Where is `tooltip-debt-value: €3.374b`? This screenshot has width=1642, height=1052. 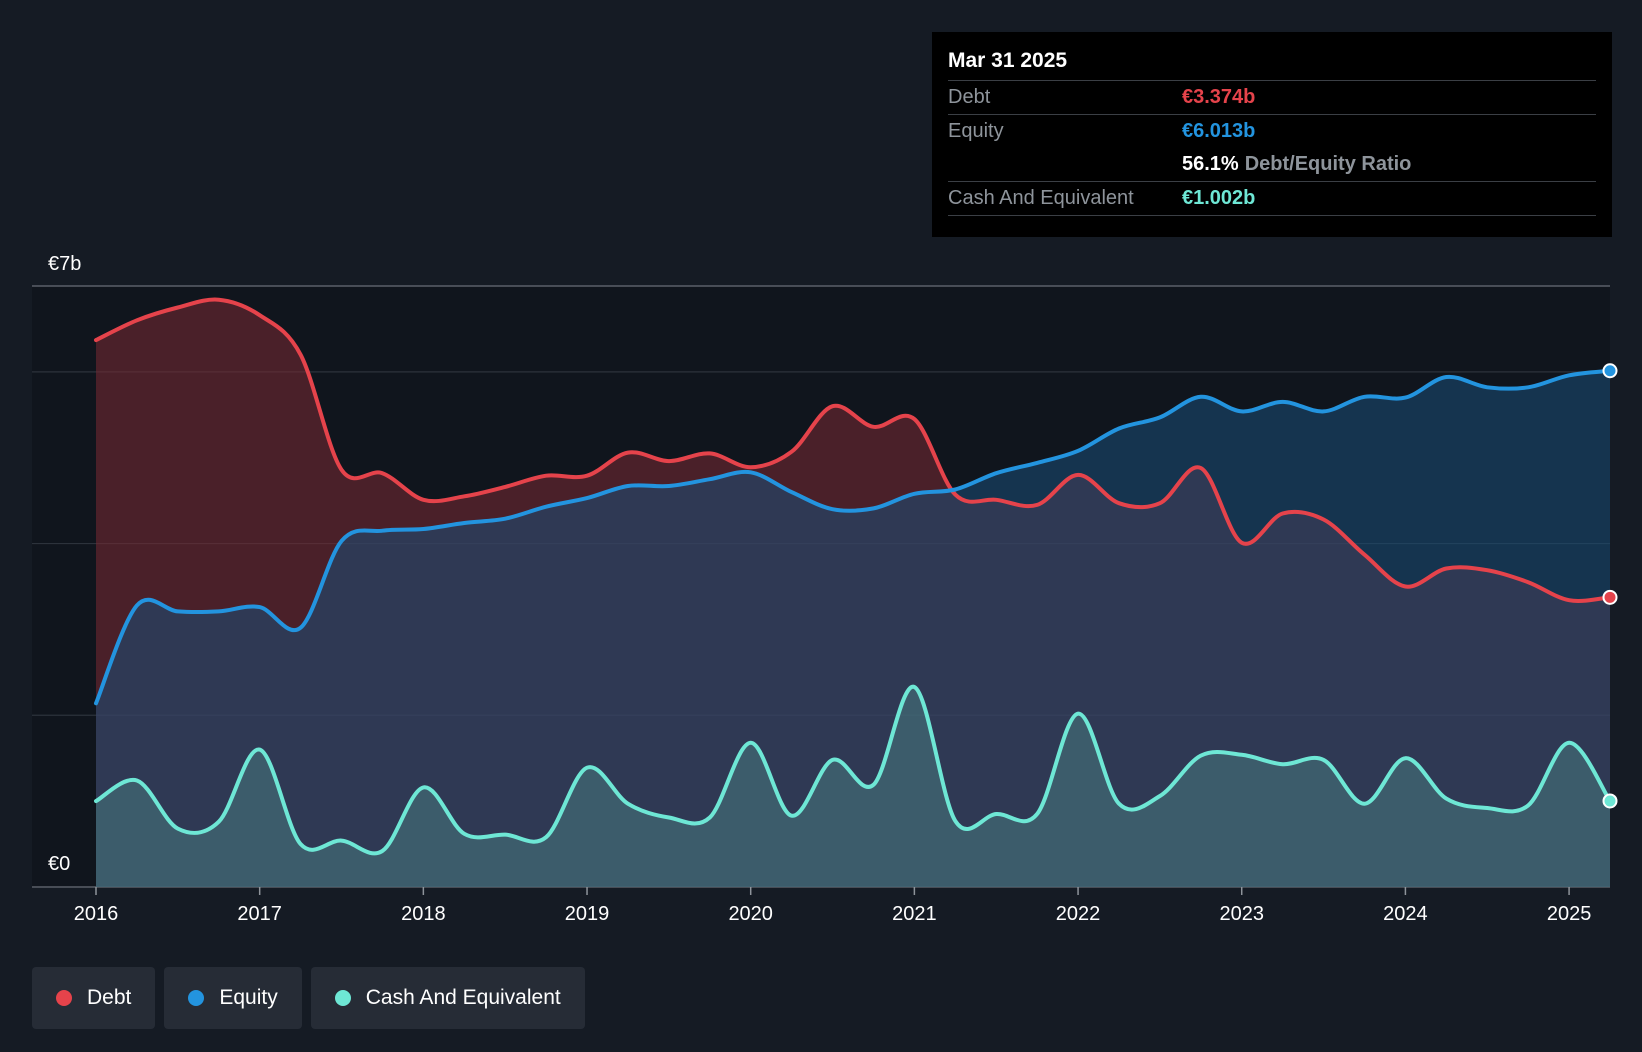
tooltip-debt-value: €3.374b is located at coordinates (1219, 97).